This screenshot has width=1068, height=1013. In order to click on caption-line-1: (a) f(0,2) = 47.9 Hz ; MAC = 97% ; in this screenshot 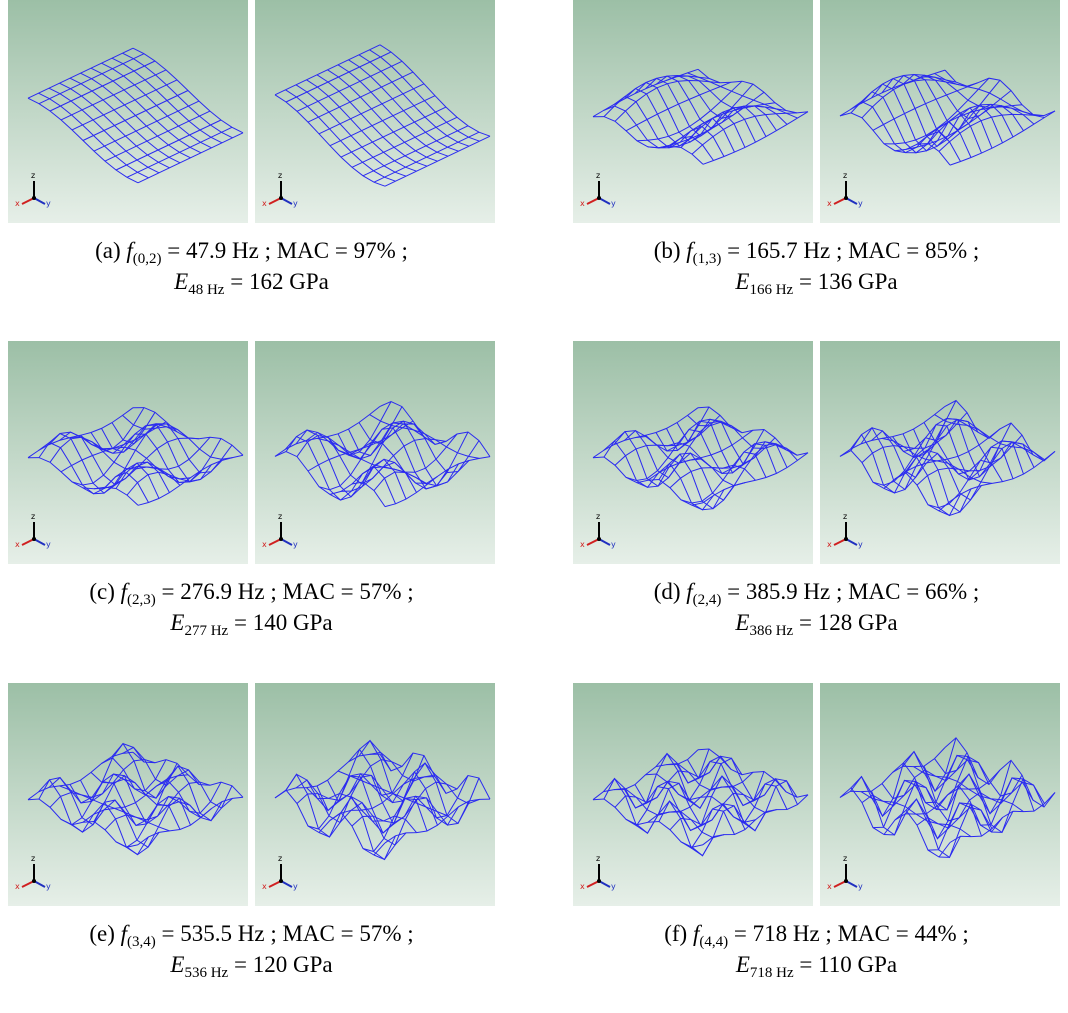, I will do `click(251, 252)`.